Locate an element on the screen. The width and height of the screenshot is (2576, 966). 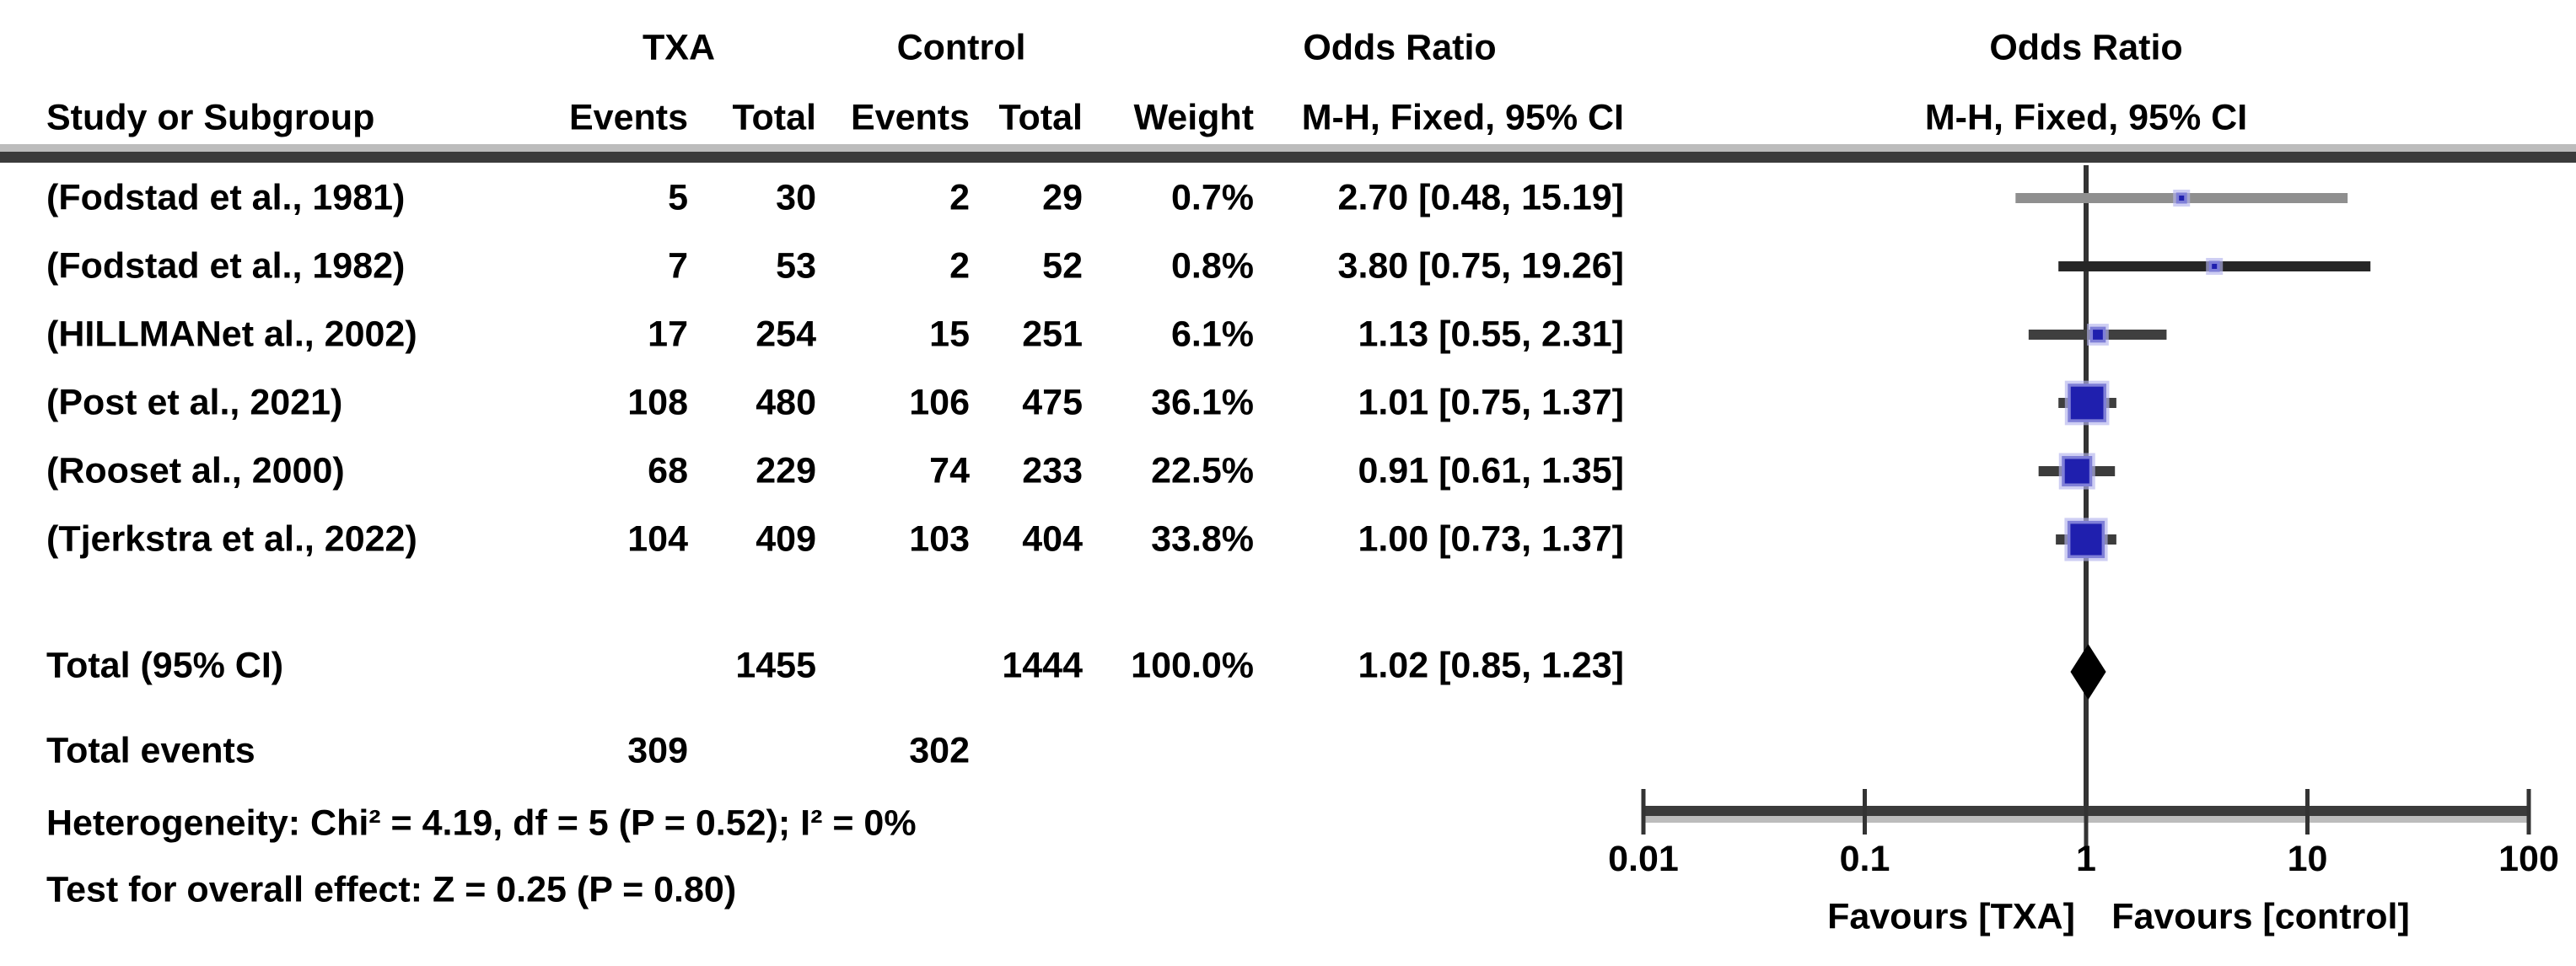
weight-column-header: Weight is located at coordinates (1193, 117).